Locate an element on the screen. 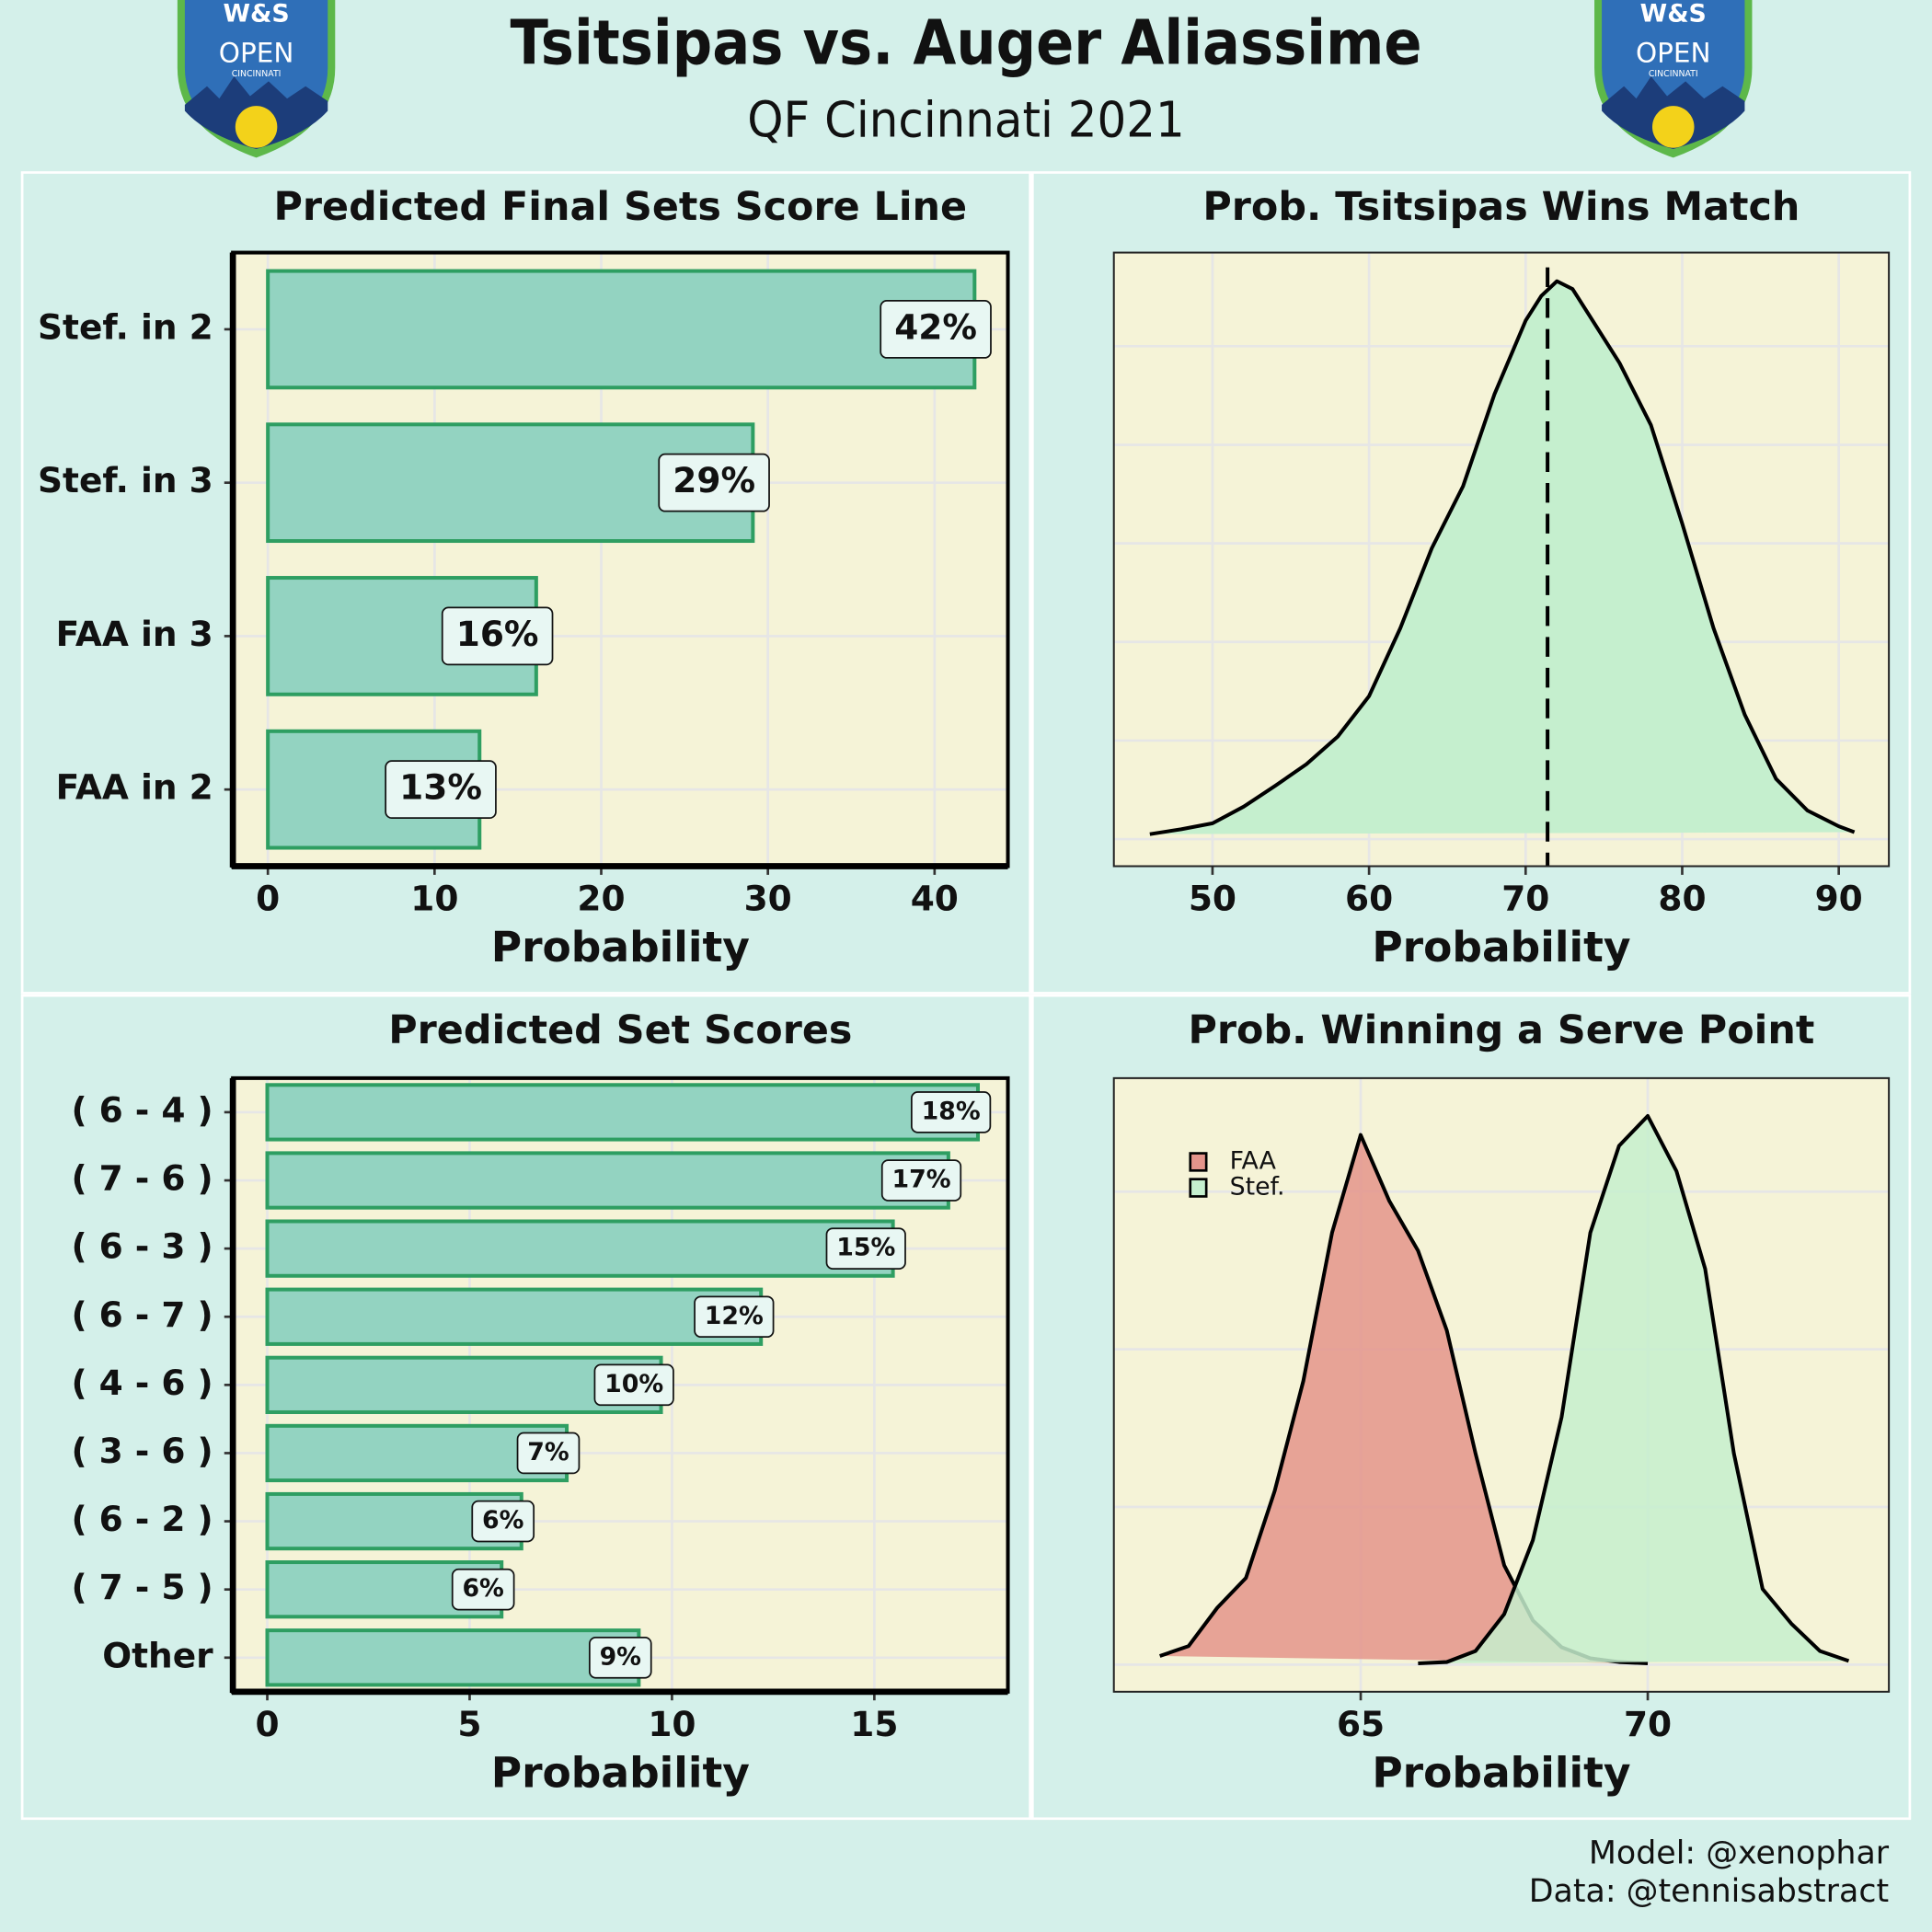  data-label-text: 12% is located at coordinates (734, 1316).